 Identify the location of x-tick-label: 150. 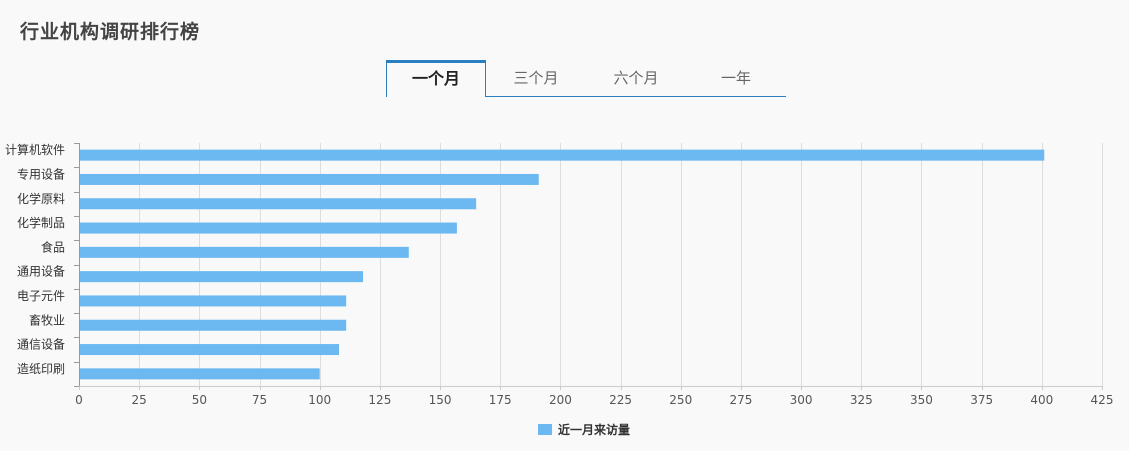
(440, 400).